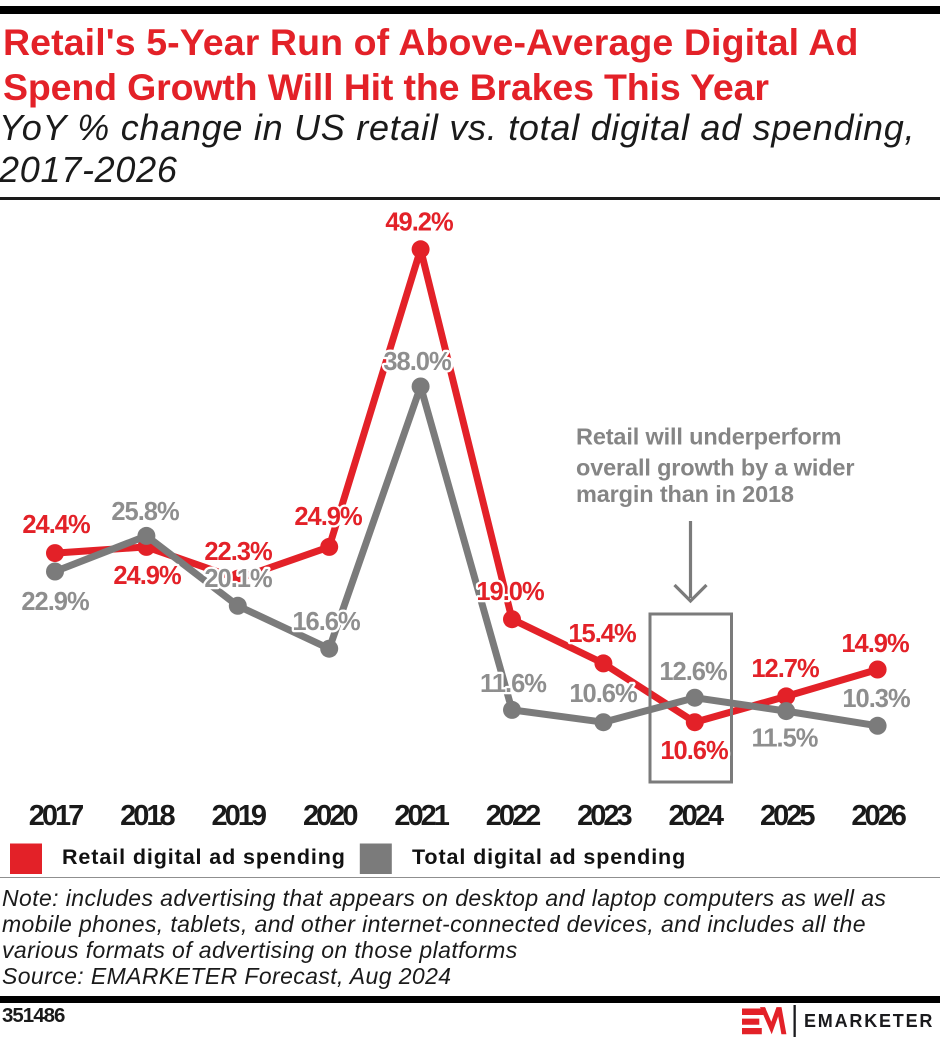 This screenshot has width=940, height=1048. What do you see at coordinates (56, 525) in the screenshot?
I see `svg-text: 24.4%` at bounding box center [56, 525].